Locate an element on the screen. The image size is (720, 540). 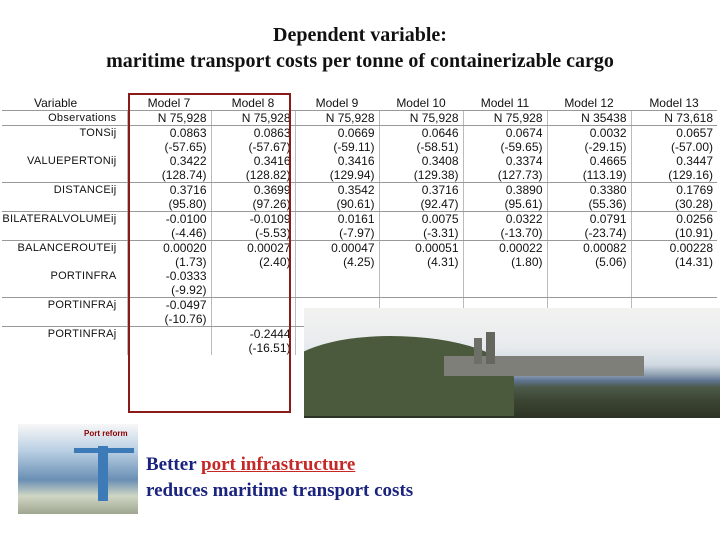
table-cell: (4.31) is located at coordinates (421, 262).